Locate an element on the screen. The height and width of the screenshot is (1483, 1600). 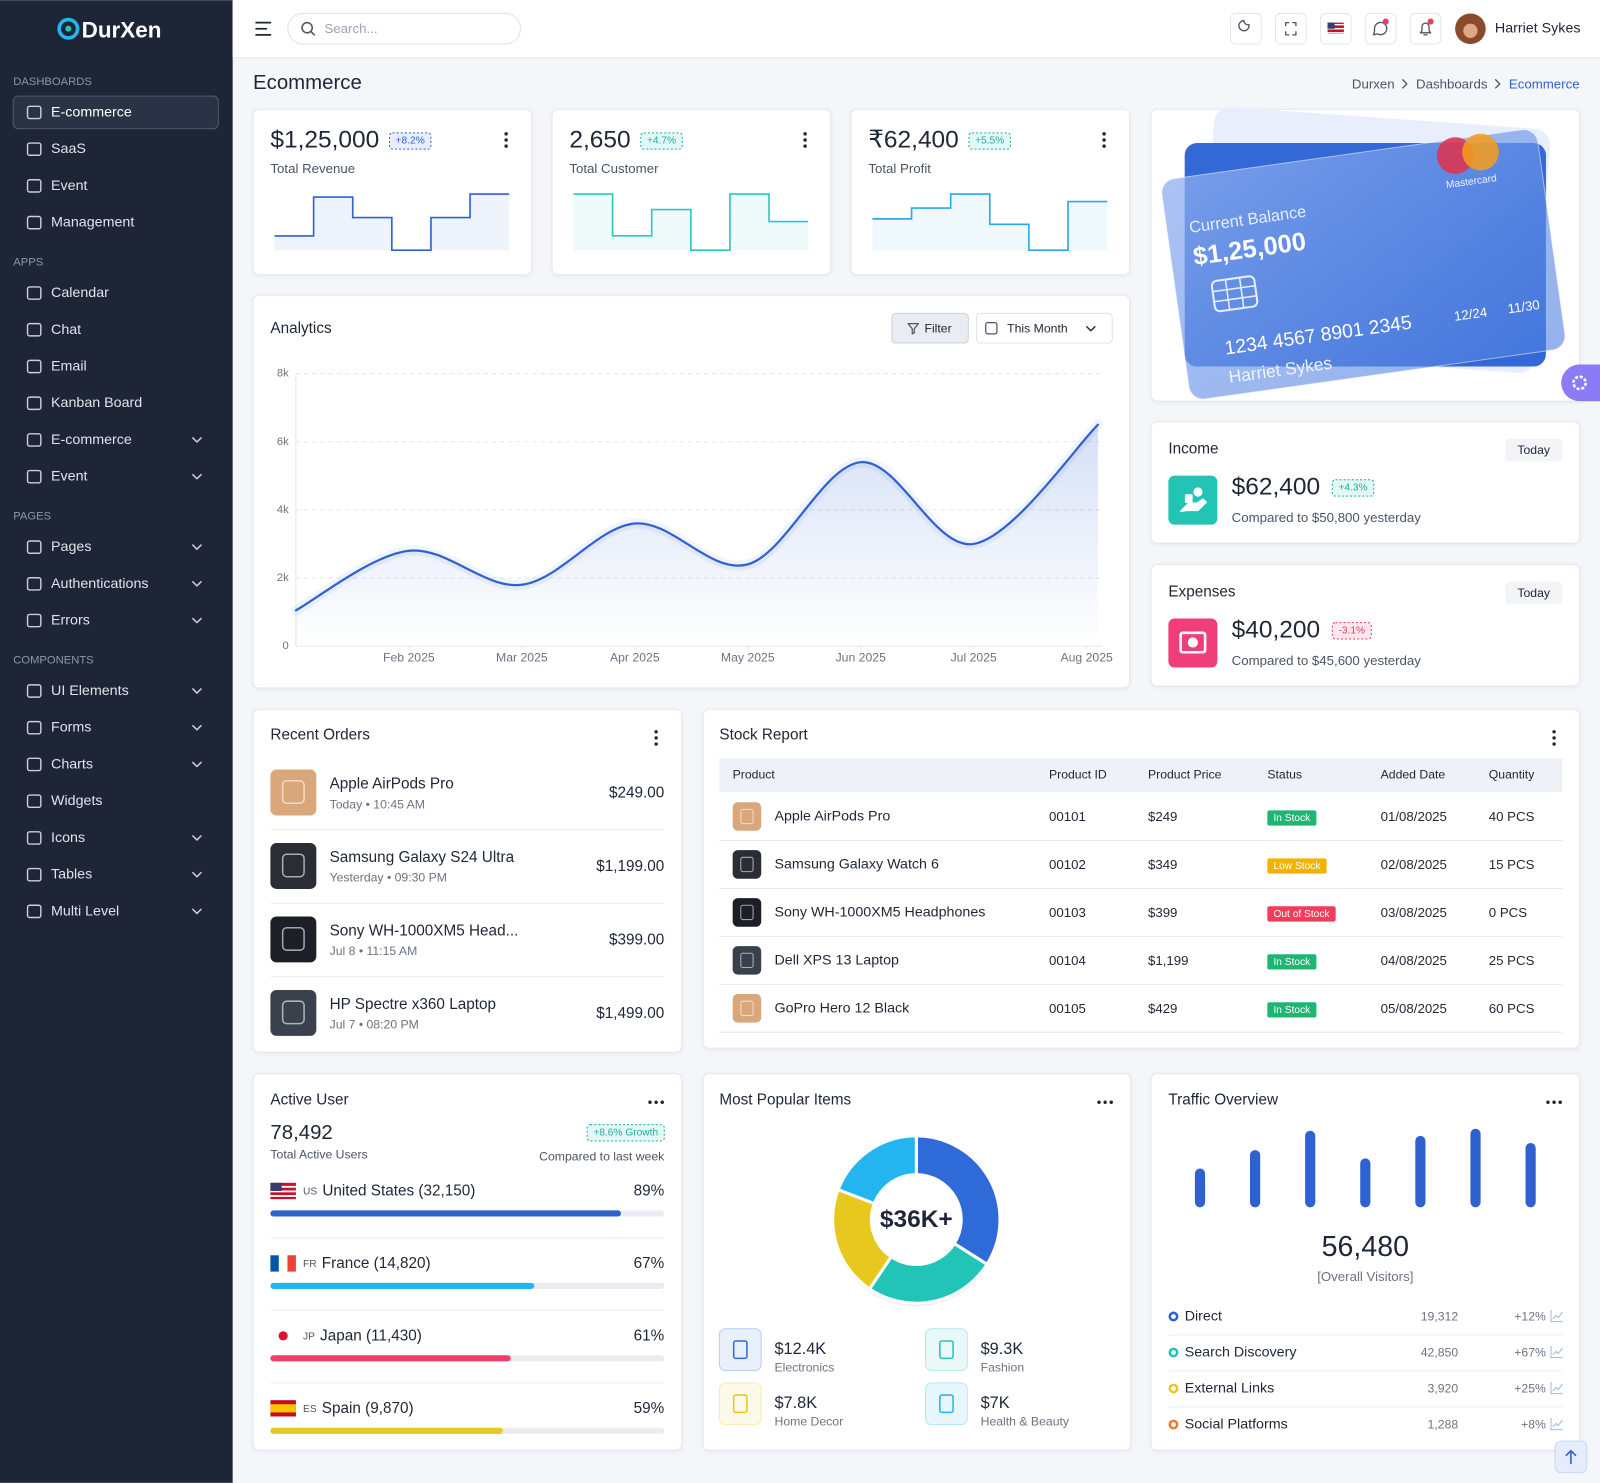
breadcrumb-item: Durxen is located at coordinates (1373, 83).